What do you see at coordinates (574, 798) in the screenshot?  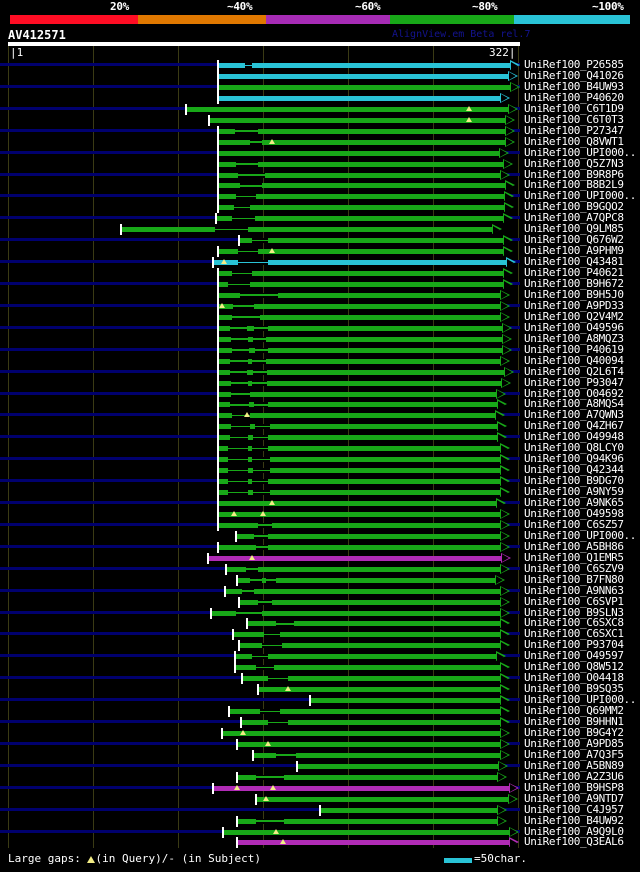 I see `hit-sequence-name: UniRef100_A9NTD7` at bounding box center [574, 798].